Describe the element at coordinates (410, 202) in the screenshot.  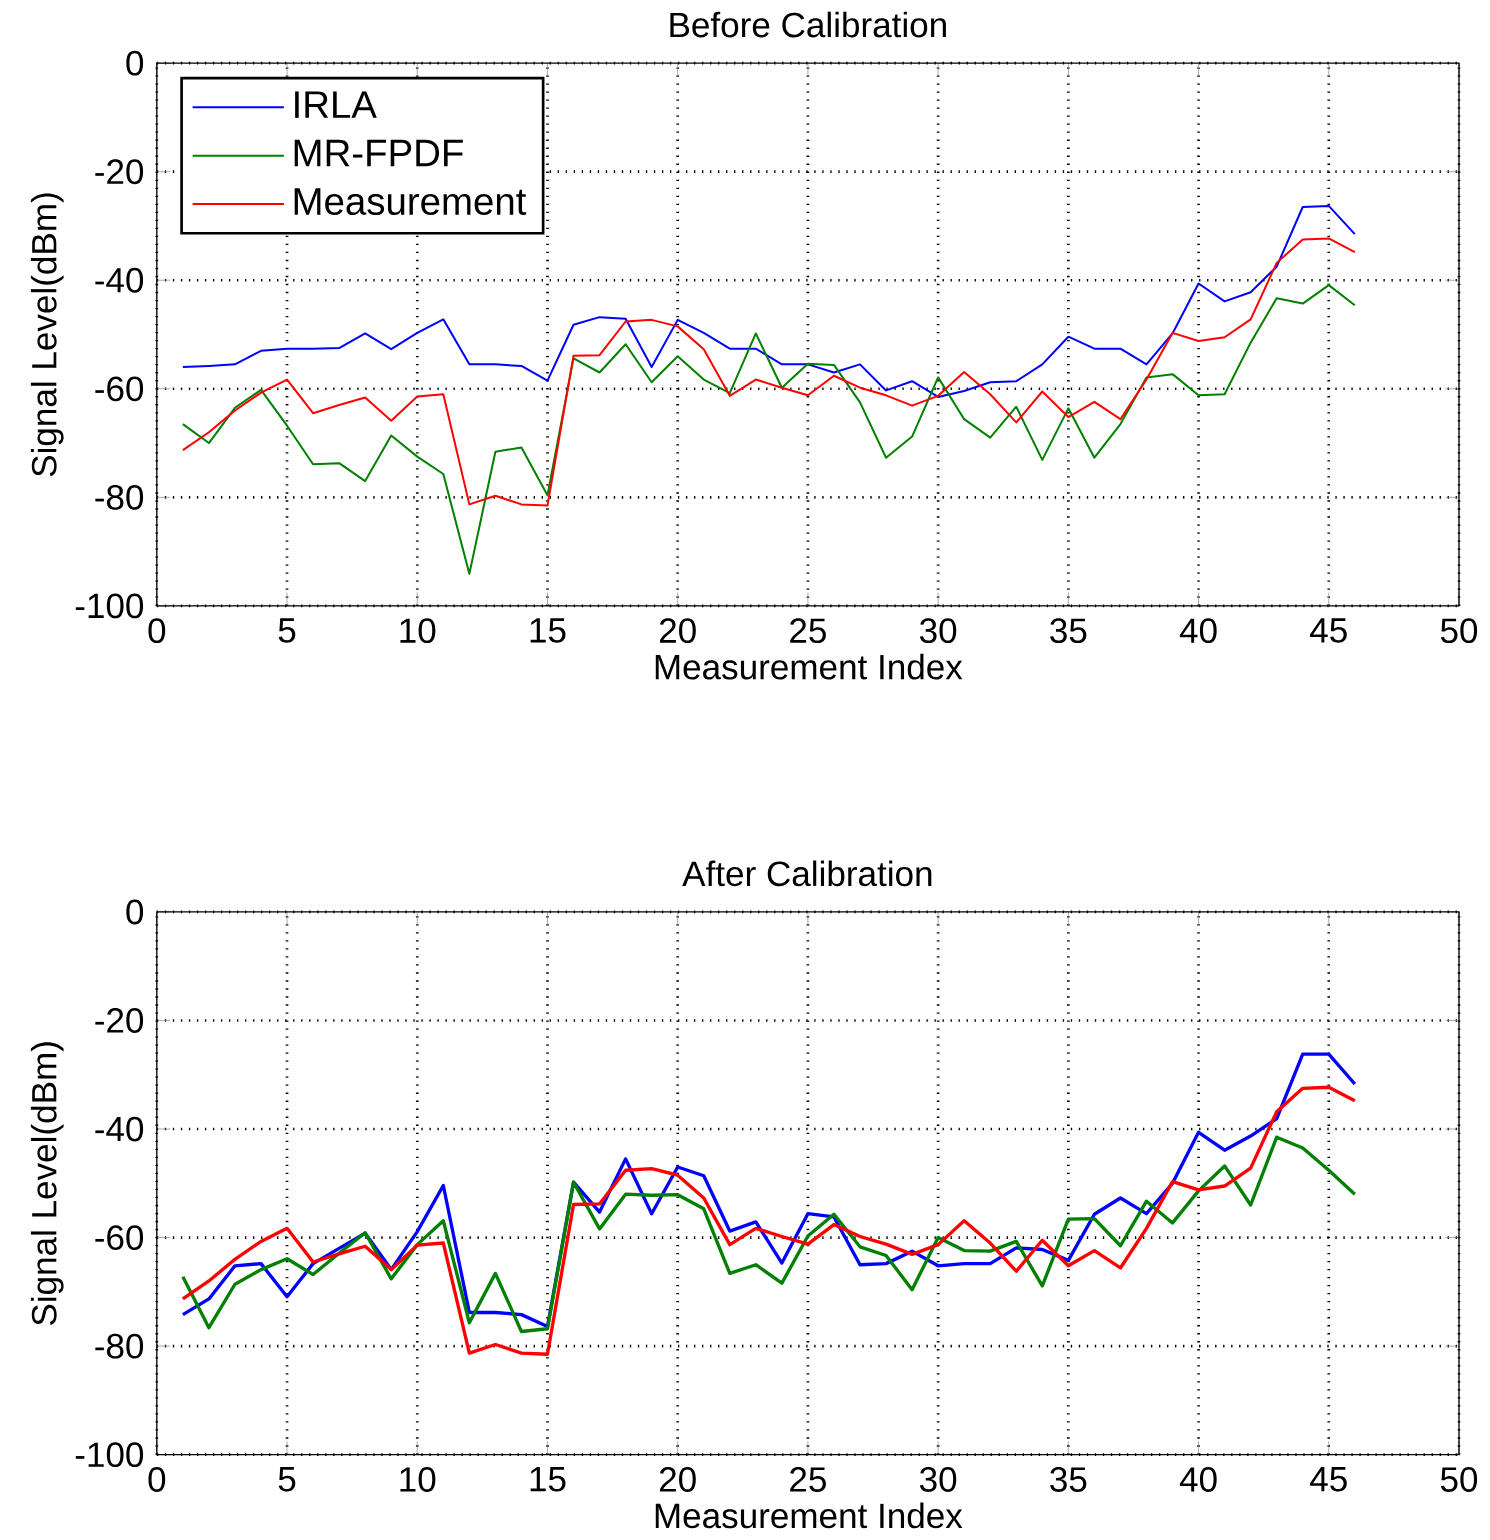
I see `legend-label: Measurement` at that location.